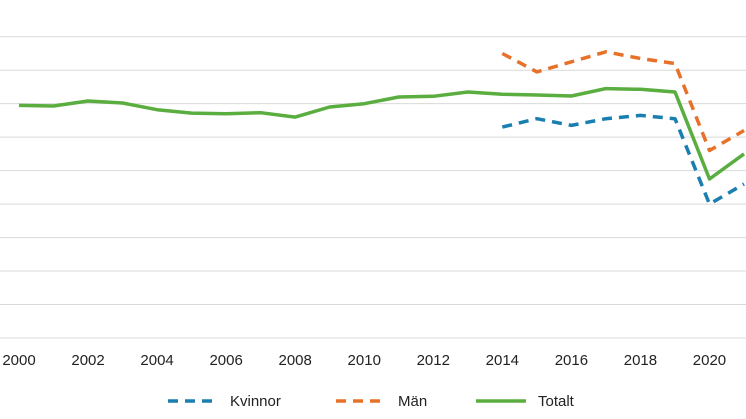 The height and width of the screenshot is (419, 746). What do you see at coordinates (571, 360) in the screenshot?
I see `x-tick-label: 2016` at bounding box center [571, 360].